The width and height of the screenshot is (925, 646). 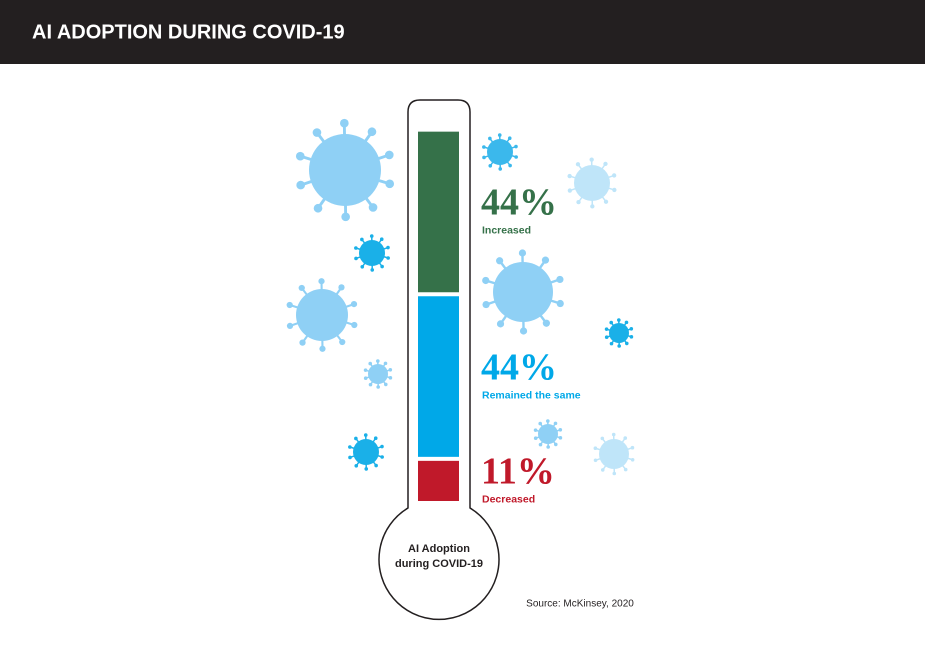 What do you see at coordinates (518, 472) in the screenshot?
I see `value-label: 11%` at bounding box center [518, 472].